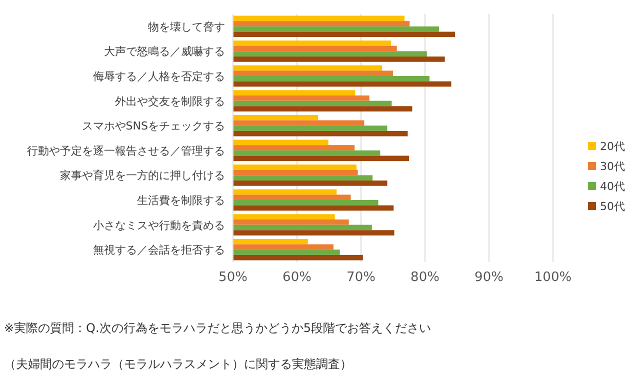 This screenshot has width=640, height=378. Describe the element at coordinates (159, 76) in the screenshot. I see `y-tick-label: 侮辱する／人格を否定する` at that location.